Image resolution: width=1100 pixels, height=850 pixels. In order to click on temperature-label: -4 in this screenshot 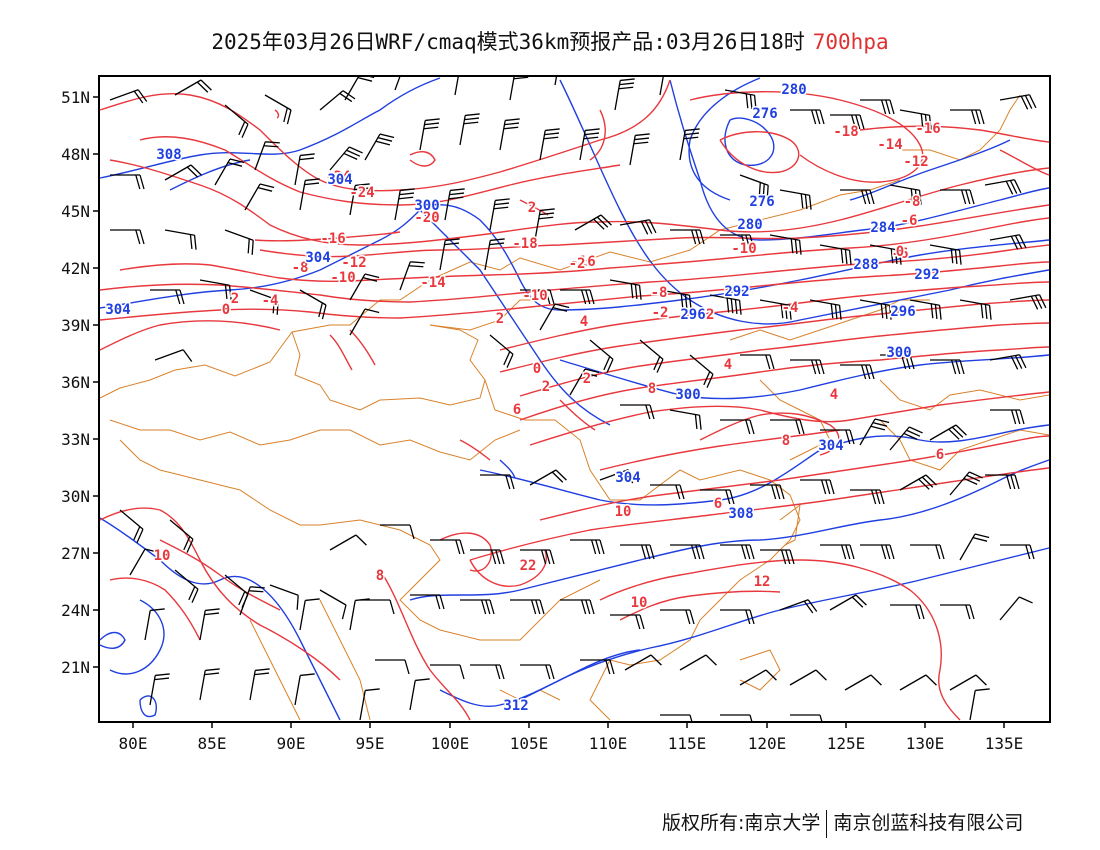, I will do `click(270, 301)`.